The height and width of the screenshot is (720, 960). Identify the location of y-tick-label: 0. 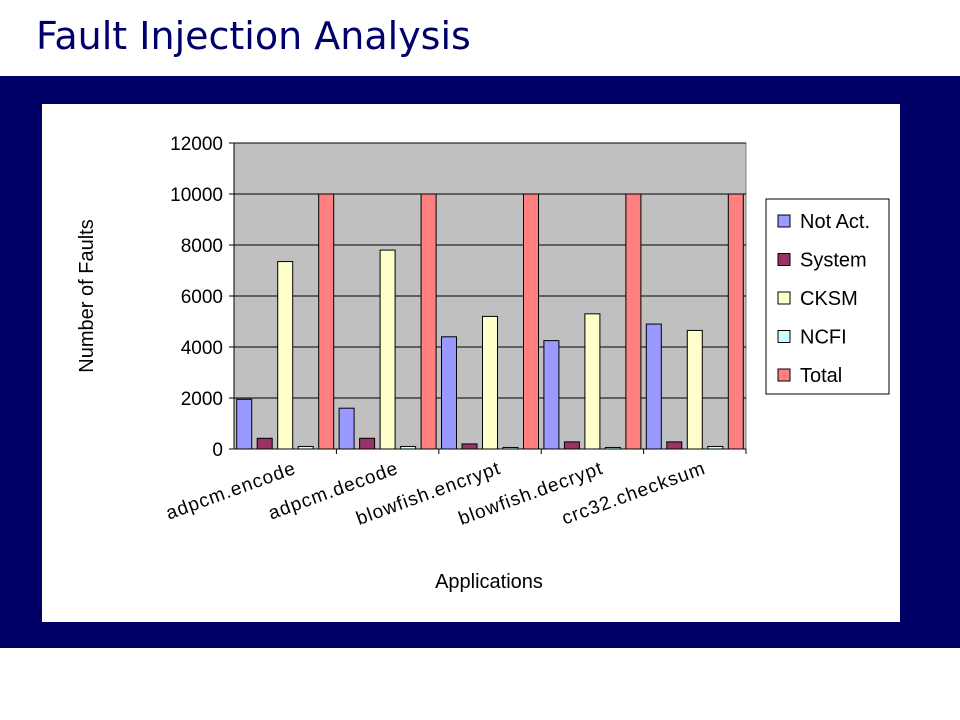
(217, 450).